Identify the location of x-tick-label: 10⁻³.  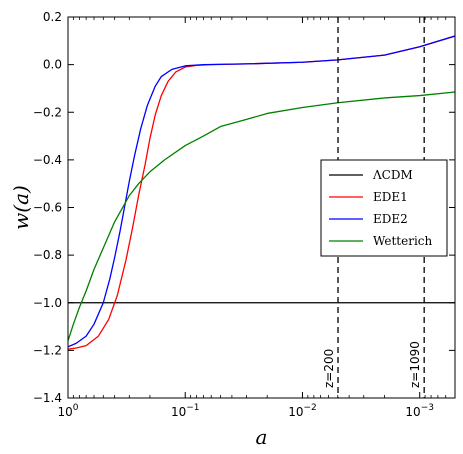
(419, 411).